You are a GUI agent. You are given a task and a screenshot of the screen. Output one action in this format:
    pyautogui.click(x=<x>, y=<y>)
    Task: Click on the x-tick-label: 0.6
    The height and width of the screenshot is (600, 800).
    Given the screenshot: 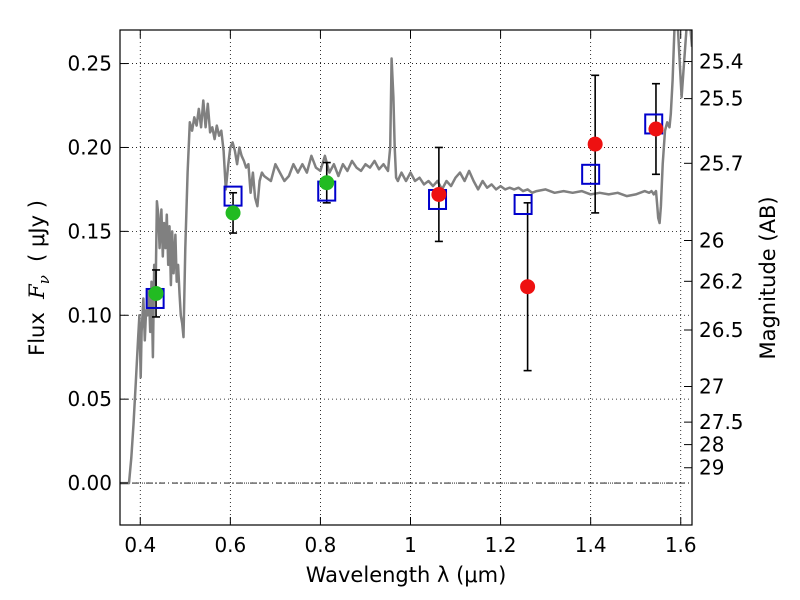 What is the action you would take?
    pyautogui.click(x=230, y=545)
    